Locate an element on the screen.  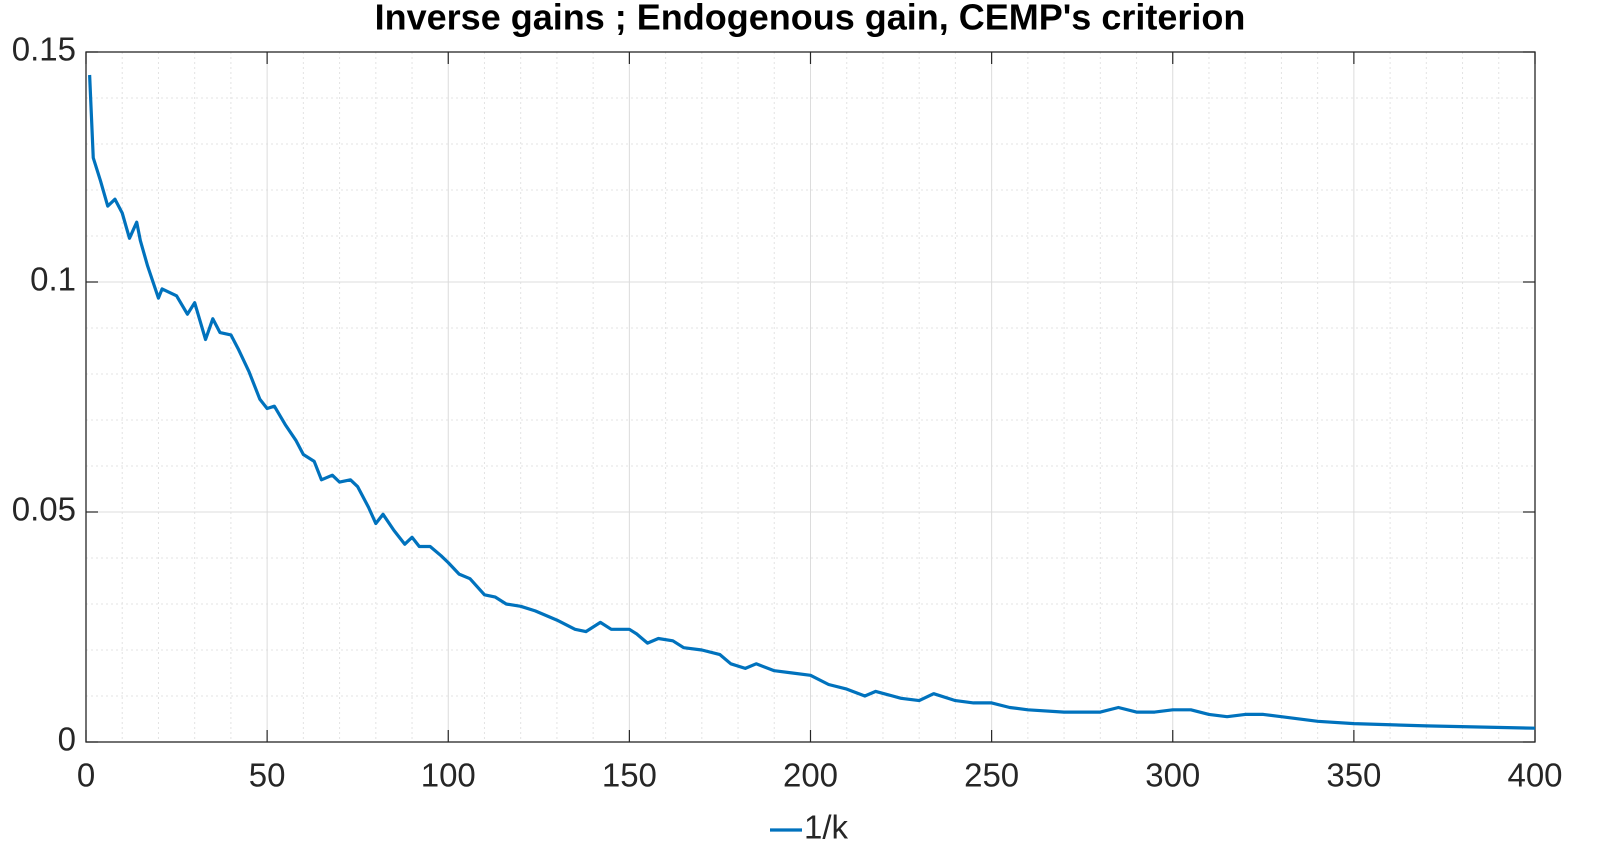
x-tick-label: 200 is located at coordinates (810, 775).